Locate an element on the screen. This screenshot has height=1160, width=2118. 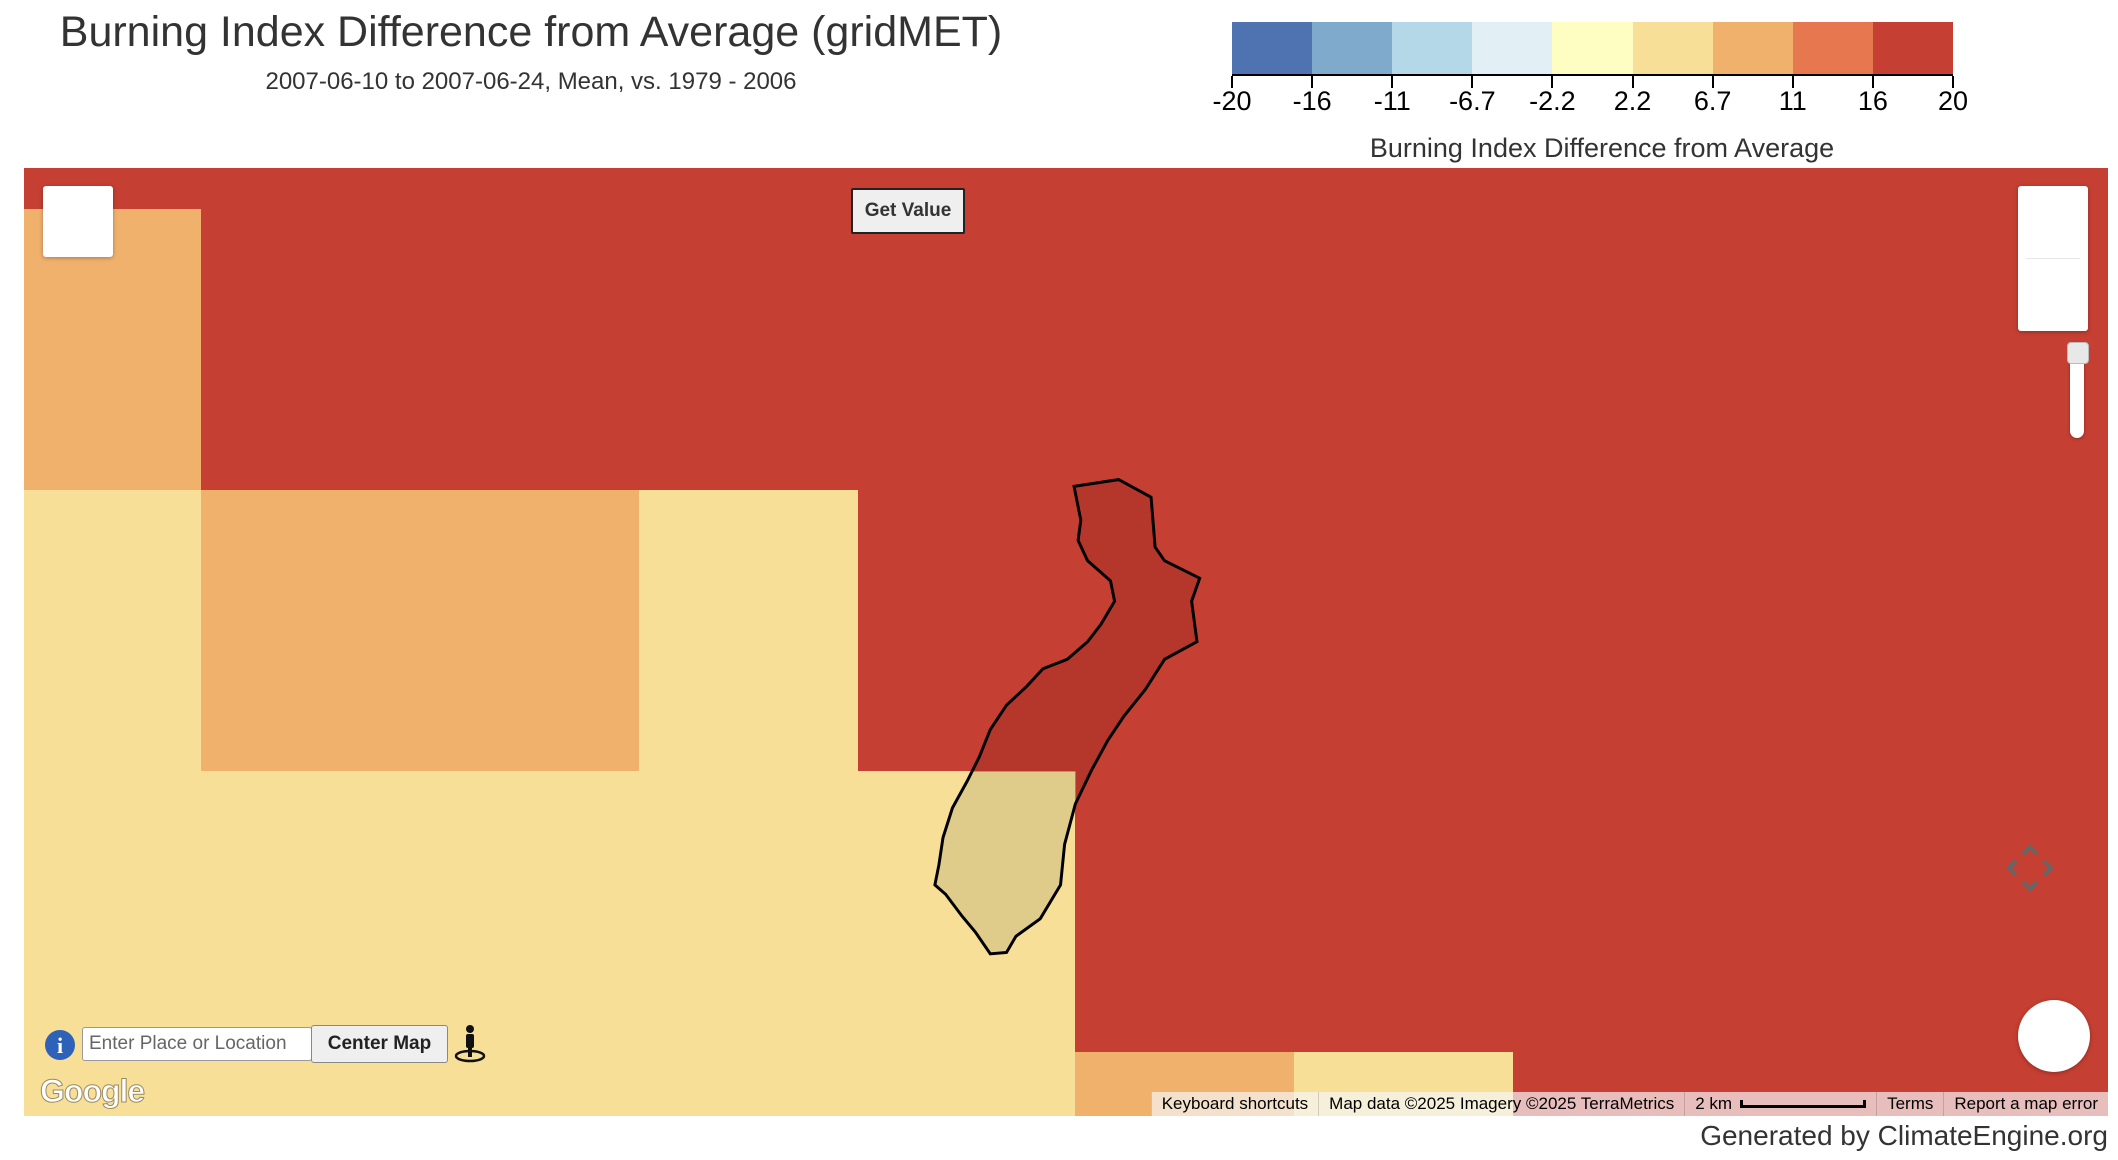
watershed-polygon is located at coordinates (1067, 717).